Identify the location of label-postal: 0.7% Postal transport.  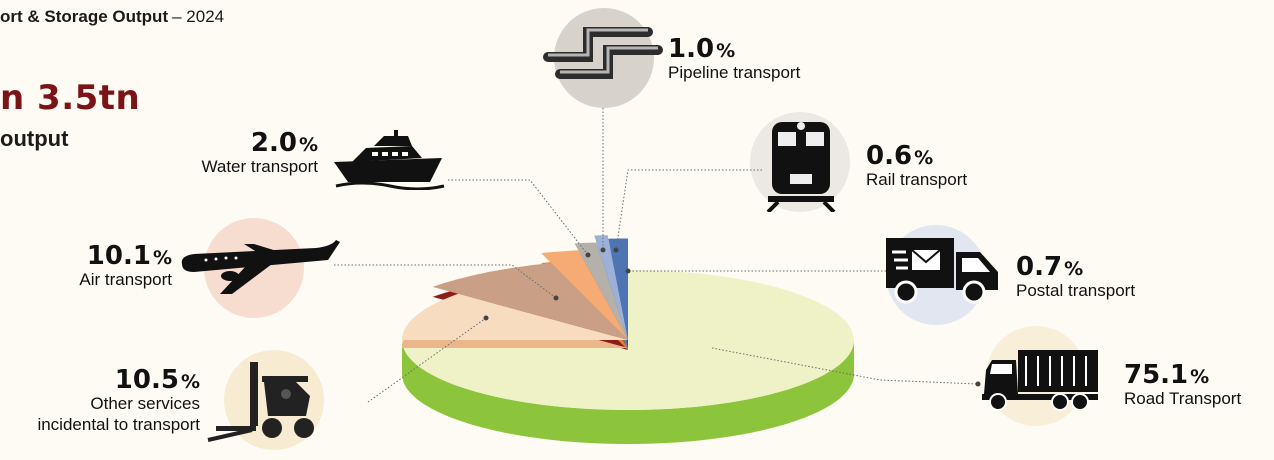
(1075, 277).